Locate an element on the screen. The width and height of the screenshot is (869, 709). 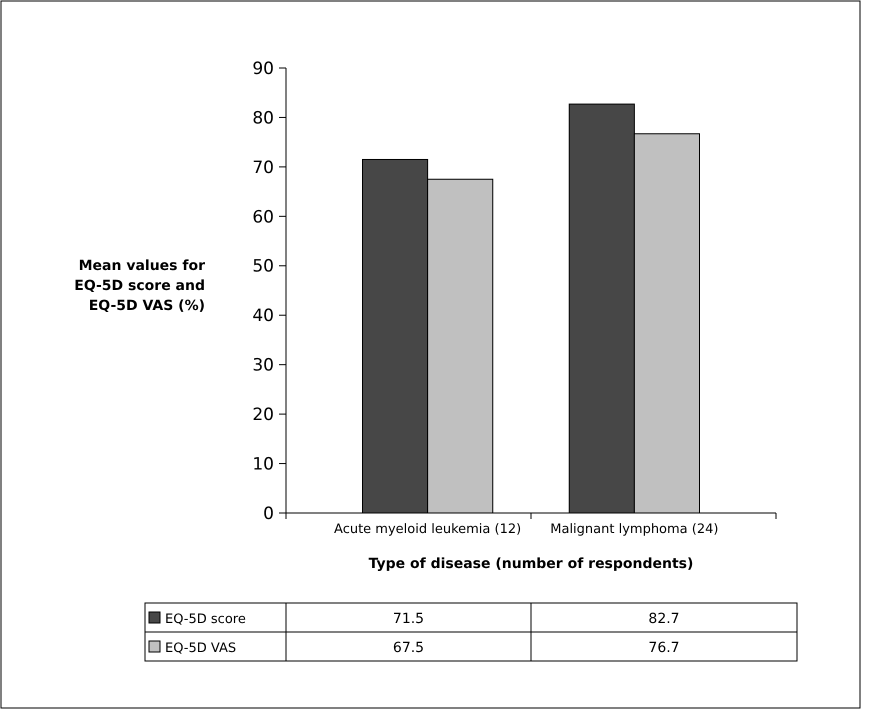
y-tick-label: 10 is located at coordinates (263, 464).